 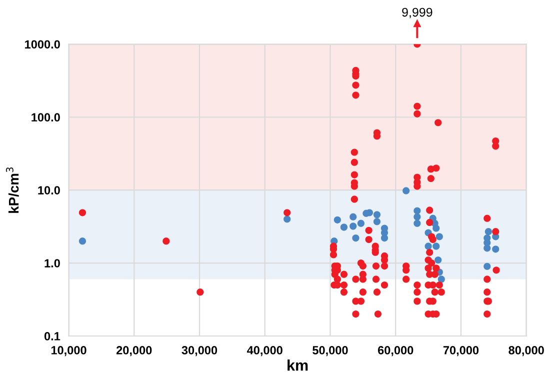 I want to click on y-tick-label: 0.1, so click(x=52, y=336).